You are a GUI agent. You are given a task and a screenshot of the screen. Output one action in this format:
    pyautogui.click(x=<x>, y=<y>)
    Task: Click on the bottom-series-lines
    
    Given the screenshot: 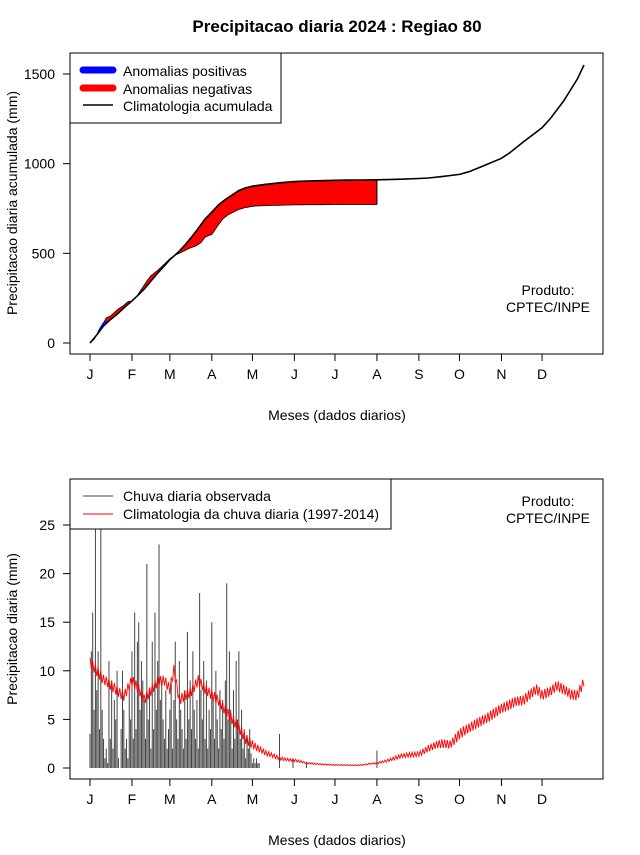 What is the action you would take?
    pyautogui.click(x=337, y=712)
    